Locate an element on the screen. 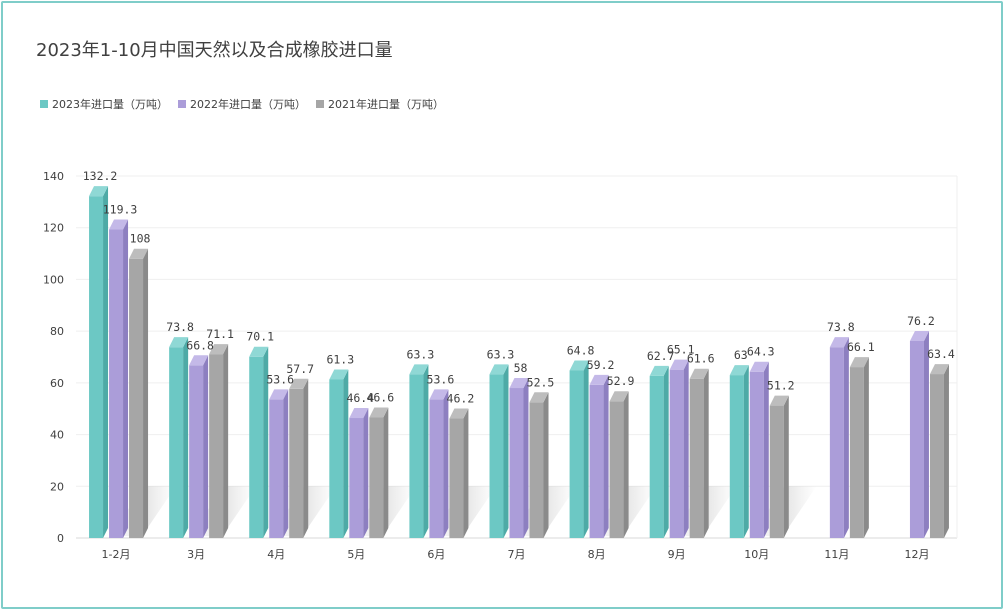  data-label: 61.6 is located at coordinates (701, 359).